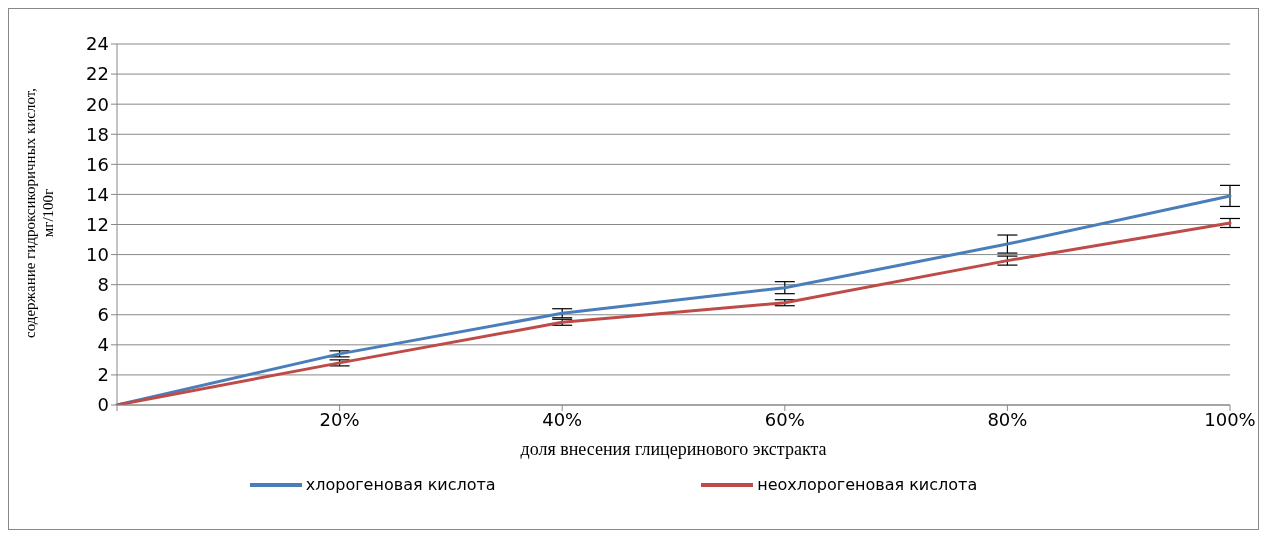 Image resolution: width=1267 pixels, height=538 pixels. I want to click on y-tick-label: 6, so click(103, 315).